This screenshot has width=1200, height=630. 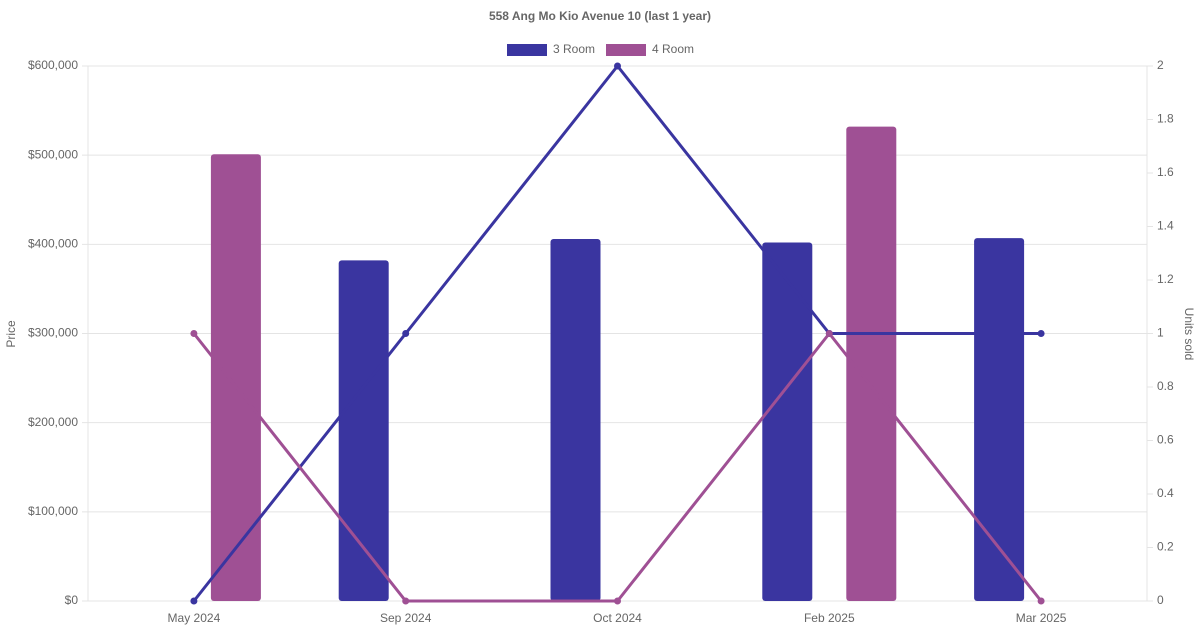 What do you see at coordinates (1165, 226) in the screenshot?
I see `y2-tick-label: 1.4` at bounding box center [1165, 226].